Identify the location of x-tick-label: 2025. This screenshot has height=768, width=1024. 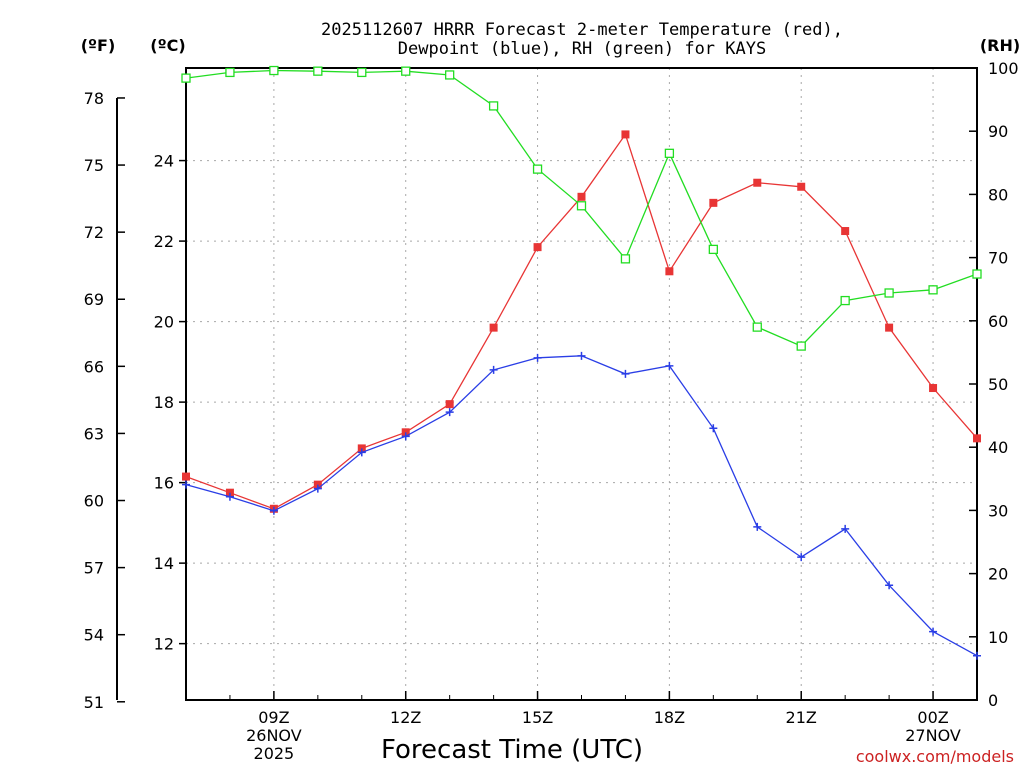
(274, 753).